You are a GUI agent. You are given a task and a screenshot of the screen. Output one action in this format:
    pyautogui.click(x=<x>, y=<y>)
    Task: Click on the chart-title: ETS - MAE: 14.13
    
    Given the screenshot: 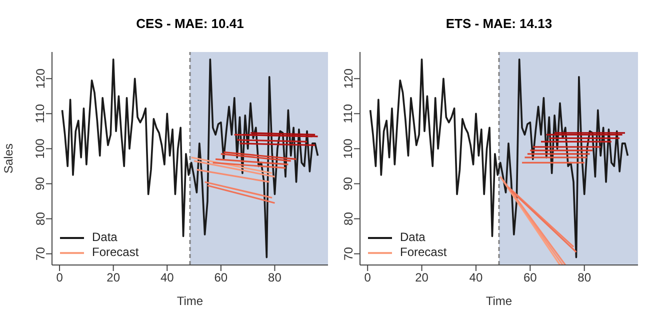 What is the action you would take?
    pyautogui.click(x=499, y=23)
    